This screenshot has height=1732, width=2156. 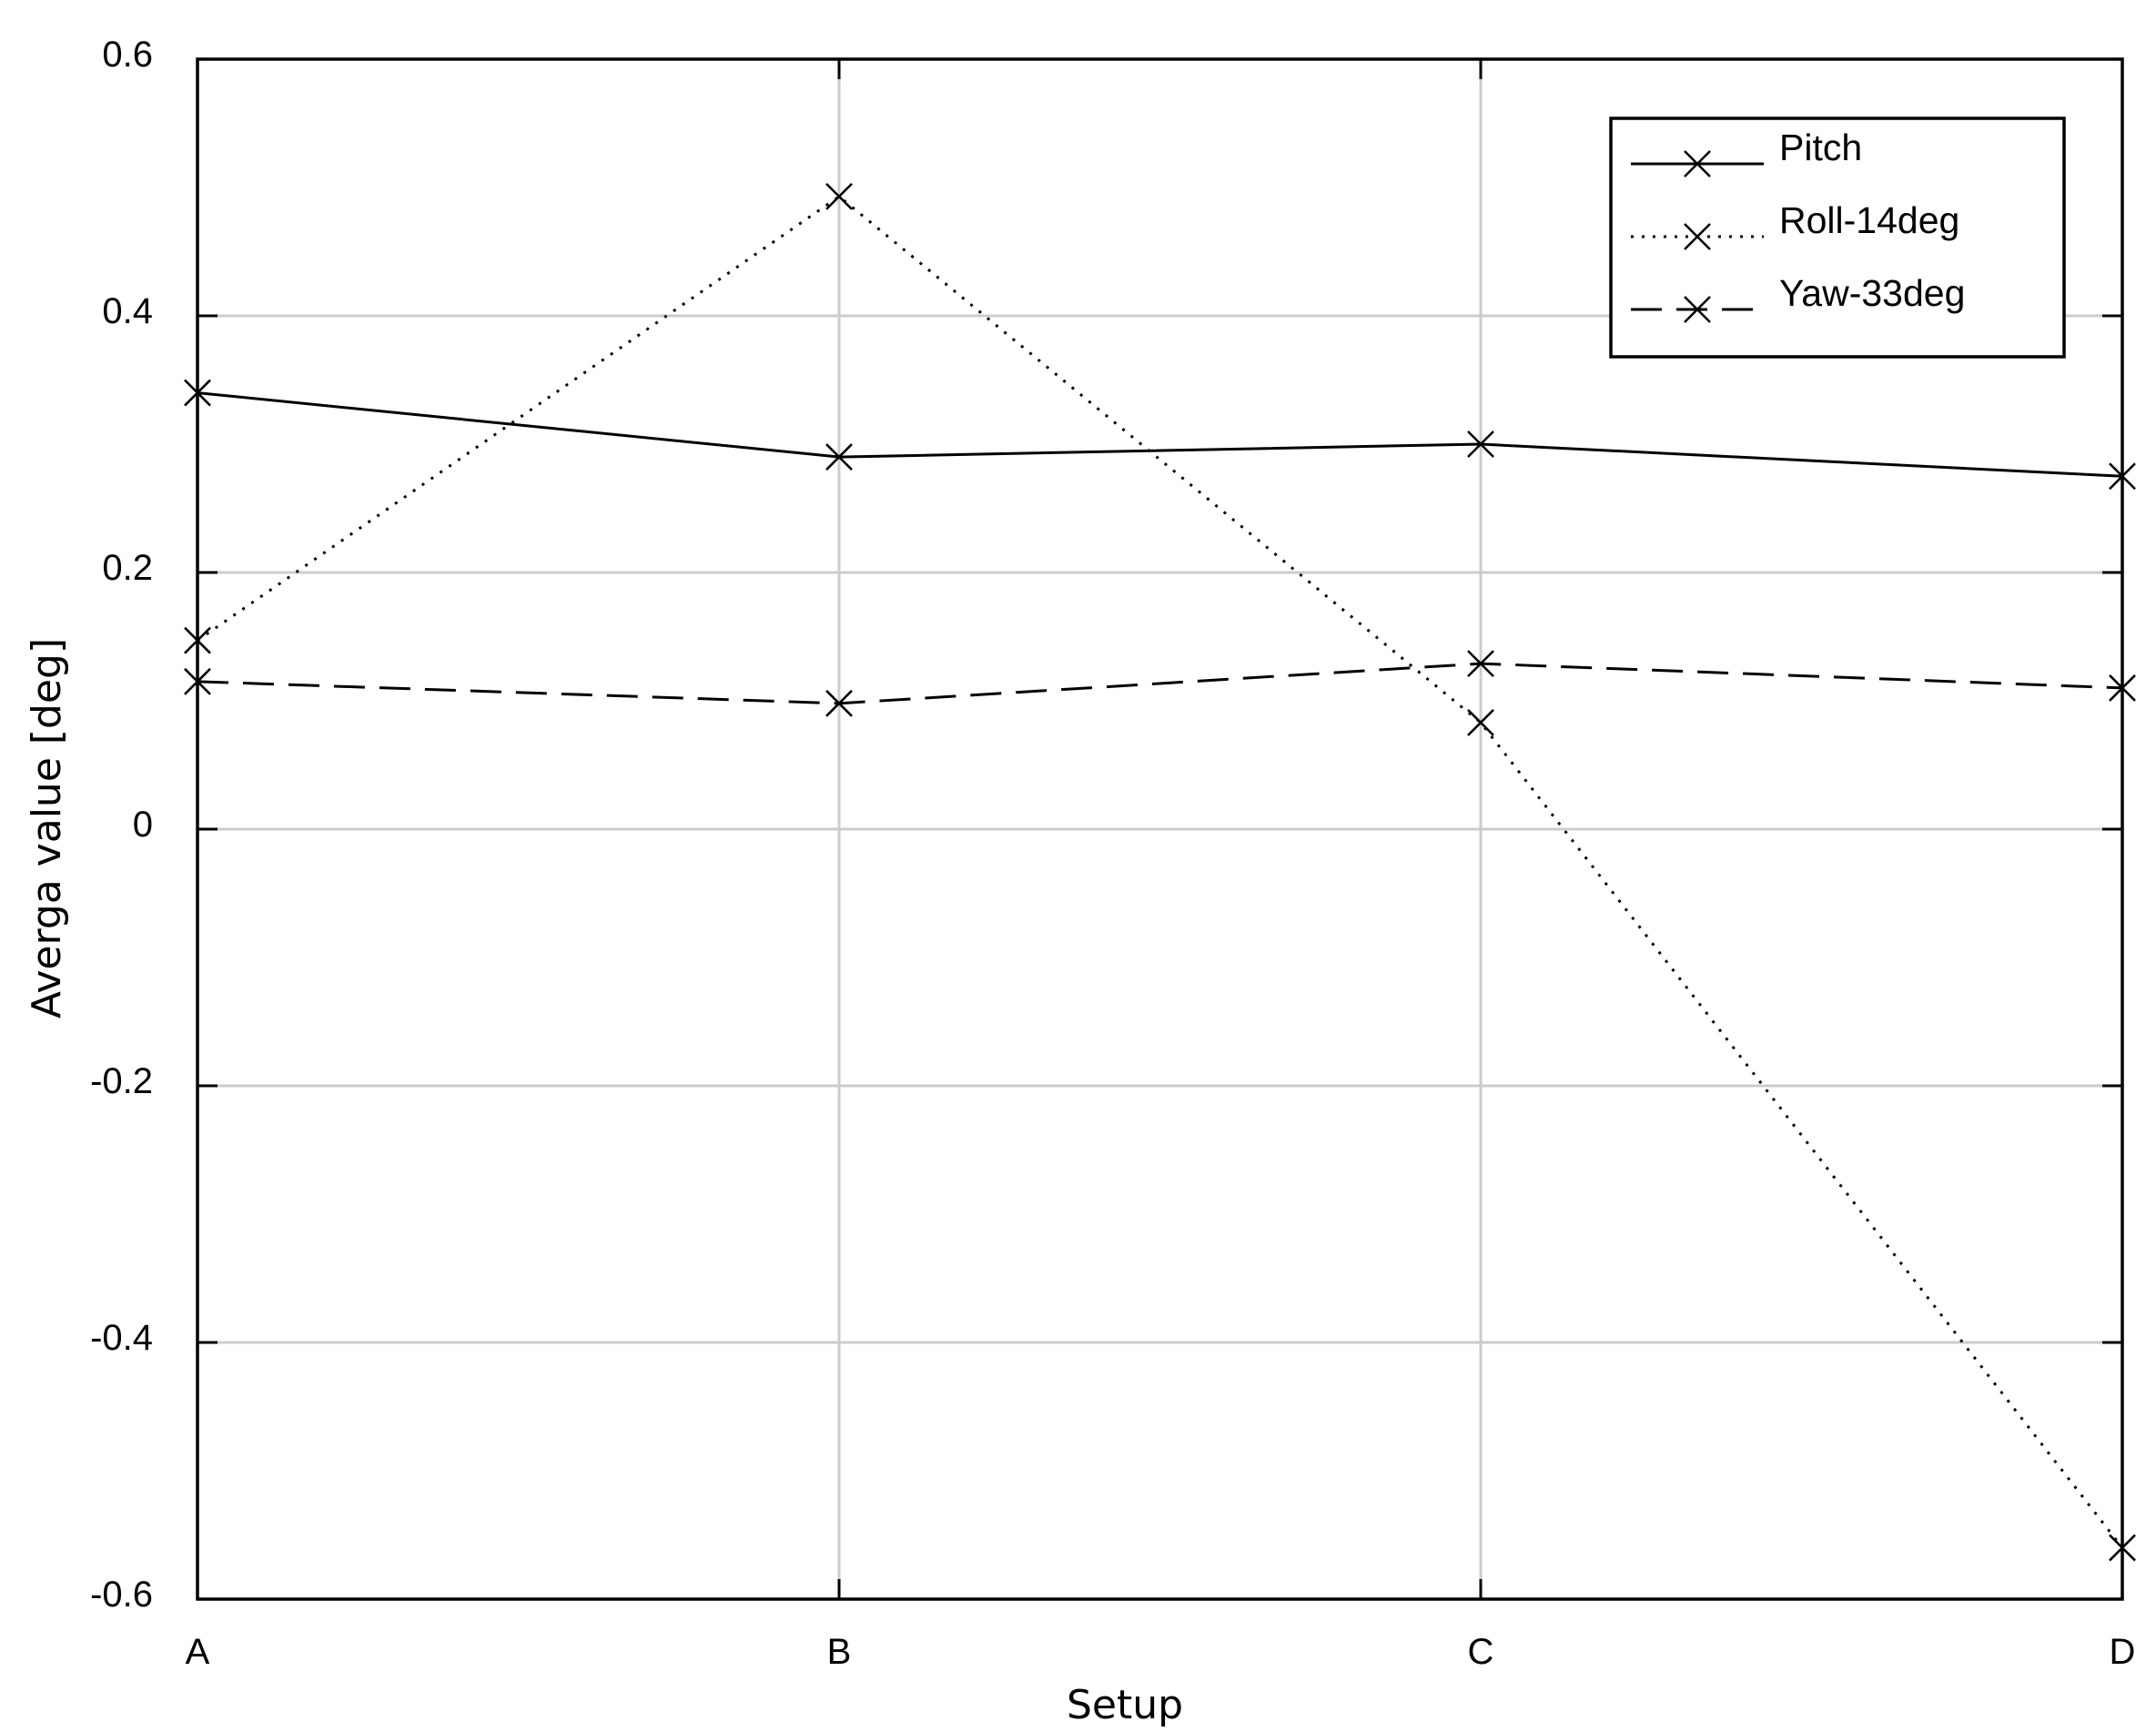 What do you see at coordinates (1869, 220) in the screenshot?
I see `legend-label: Roll-14deg` at bounding box center [1869, 220].